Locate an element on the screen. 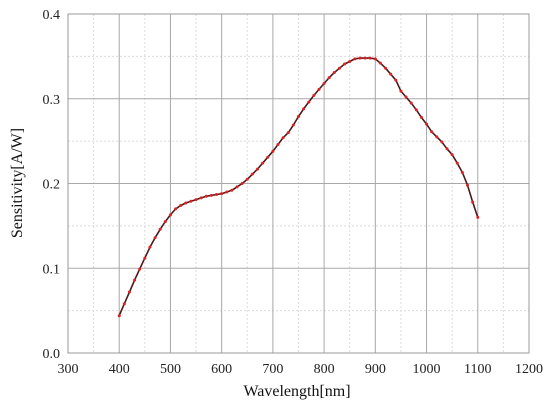 The height and width of the screenshot is (411, 550). y-tick-label: 0.3 is located at coordinates (52, 100).